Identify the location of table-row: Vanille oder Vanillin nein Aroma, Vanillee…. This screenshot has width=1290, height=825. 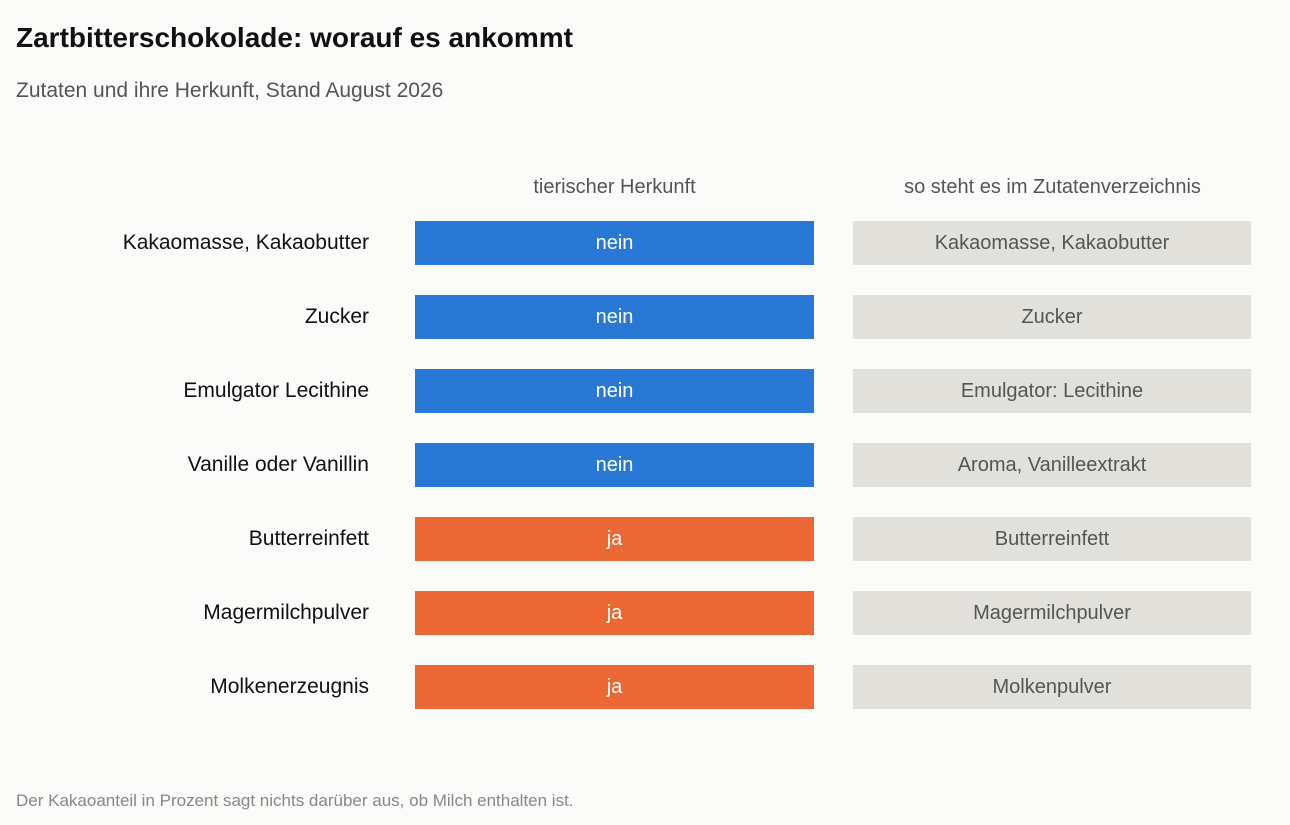
(645, 465).